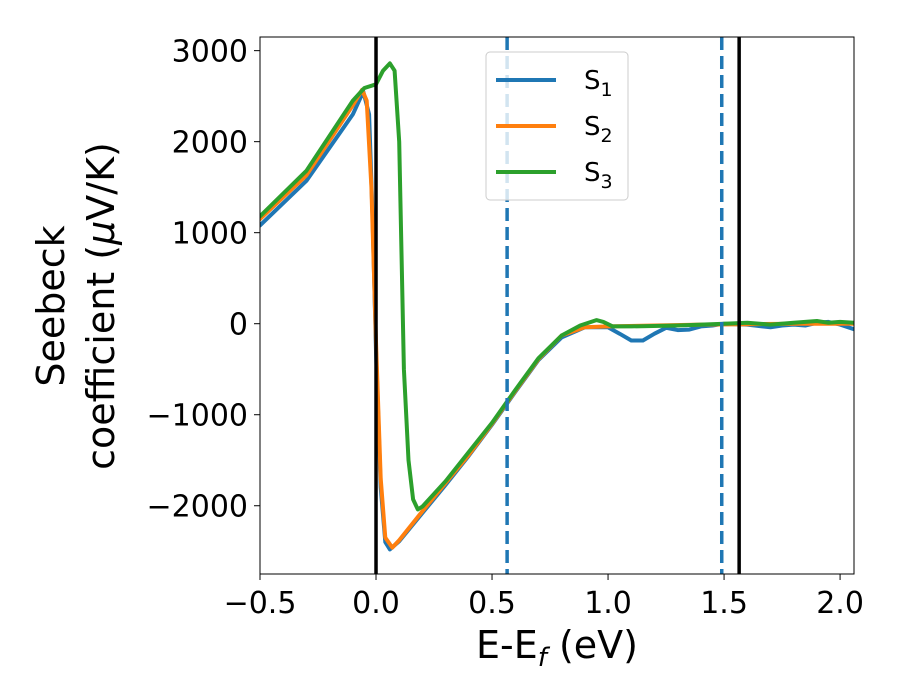  What do you see at coordinates (592, 645) in the screenshot?
I see `x-axis-title-unit: (eV)` at bounding box center [592, 645].